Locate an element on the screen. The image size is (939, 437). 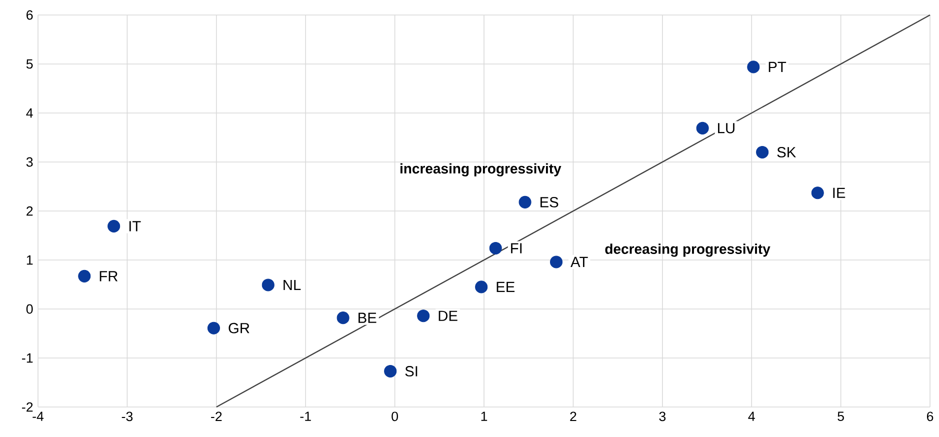
x-tick-label: -4 is located at coordinates (38, 416).